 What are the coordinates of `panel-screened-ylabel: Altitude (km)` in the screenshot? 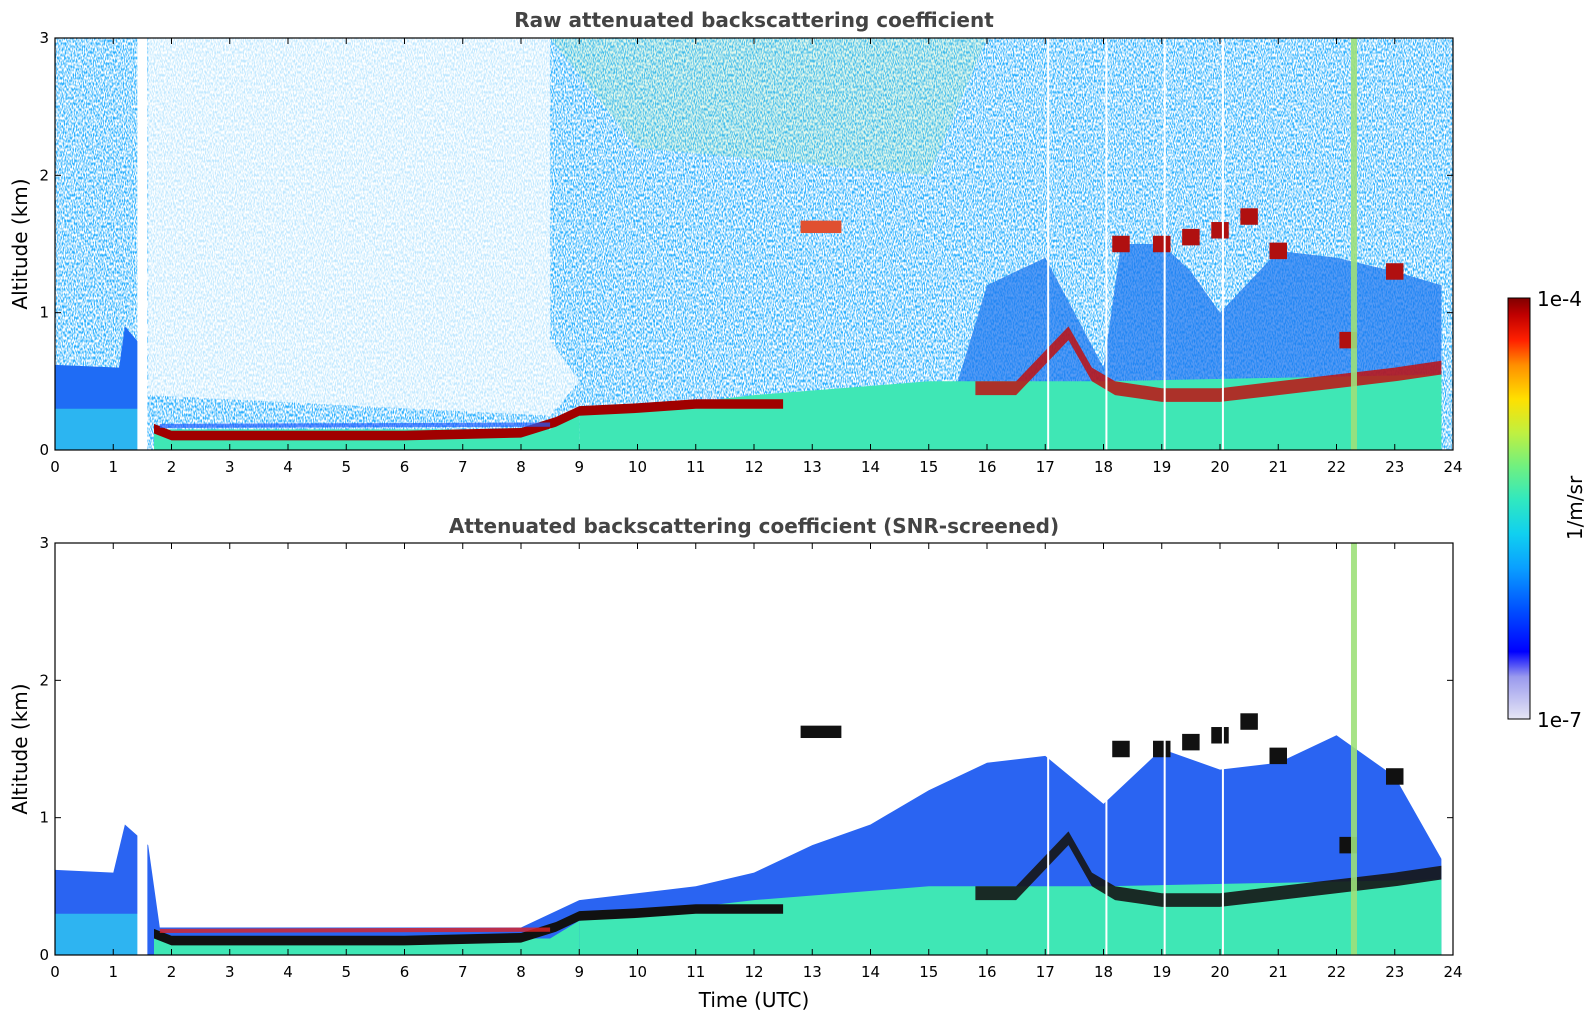 It's located at (20, 748).